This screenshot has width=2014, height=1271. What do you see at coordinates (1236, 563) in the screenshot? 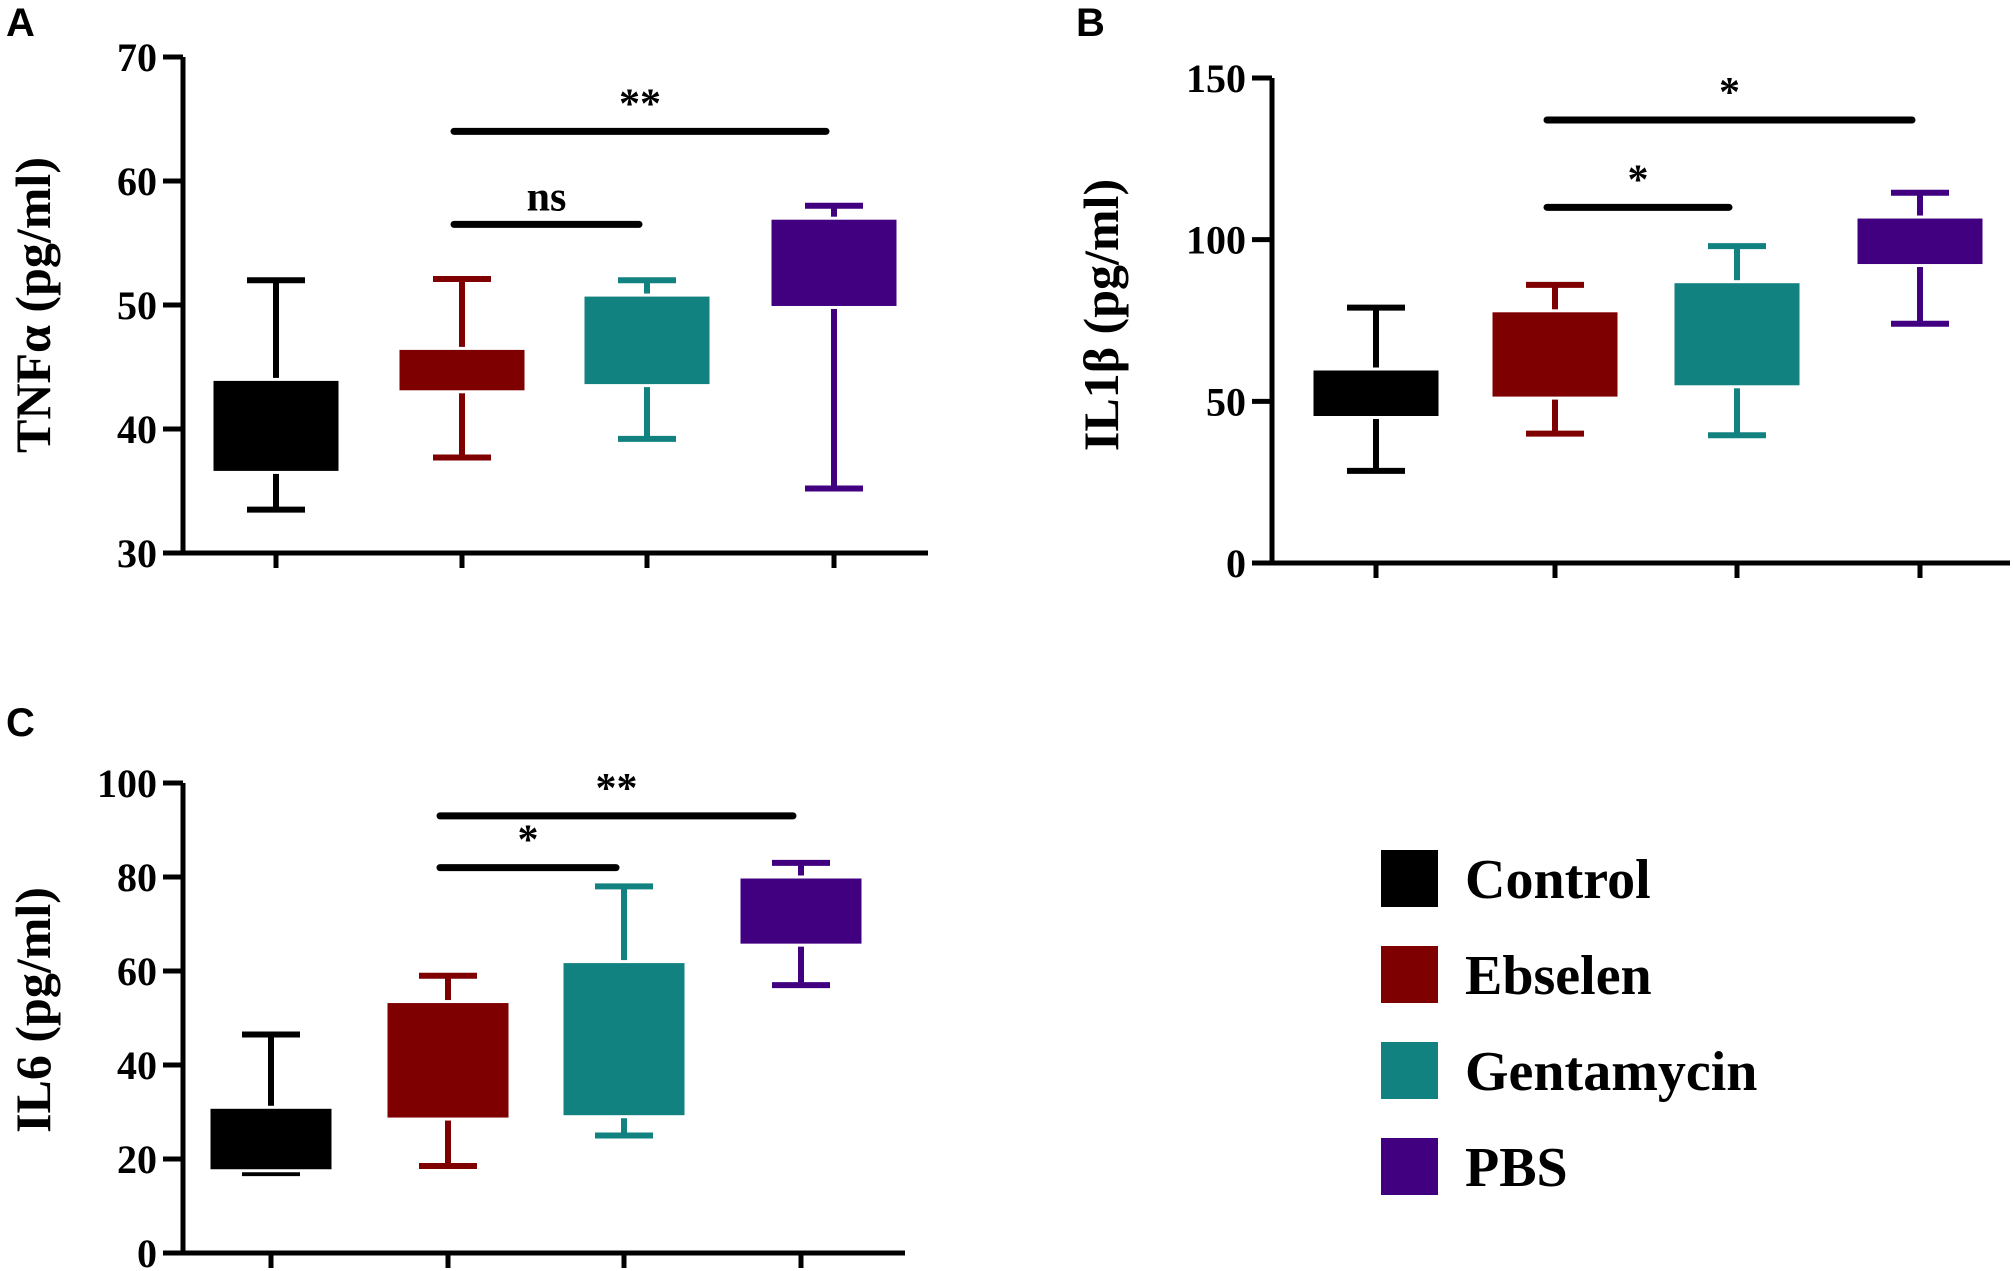
I see `panel-b-y-tick-label: 0` at bounding box center [1236, 563].